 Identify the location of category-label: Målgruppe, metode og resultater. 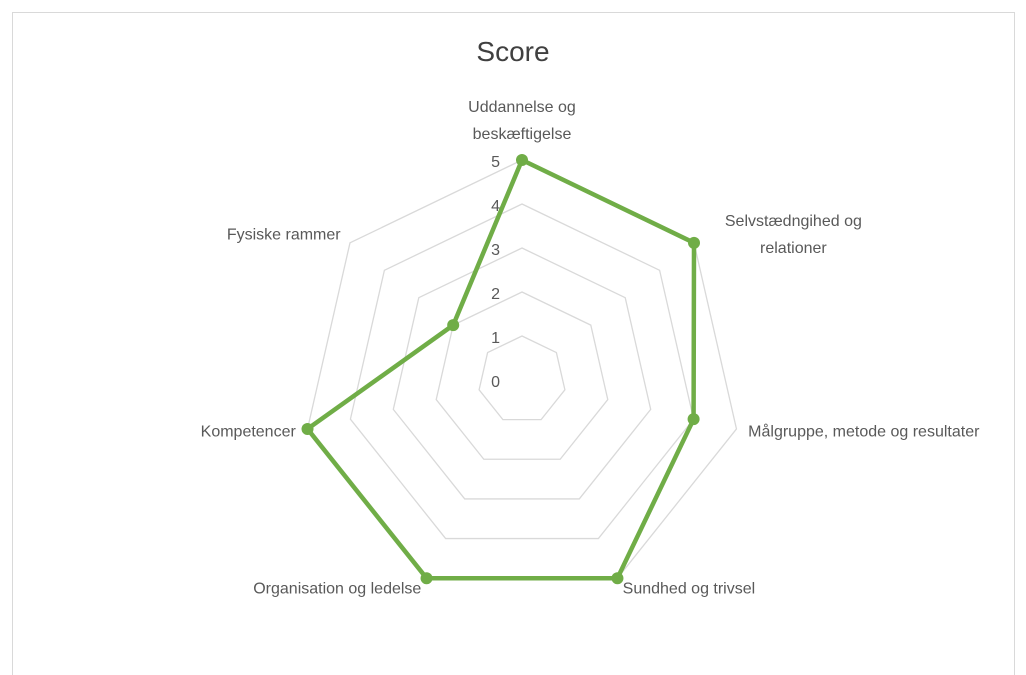
(864, 432).